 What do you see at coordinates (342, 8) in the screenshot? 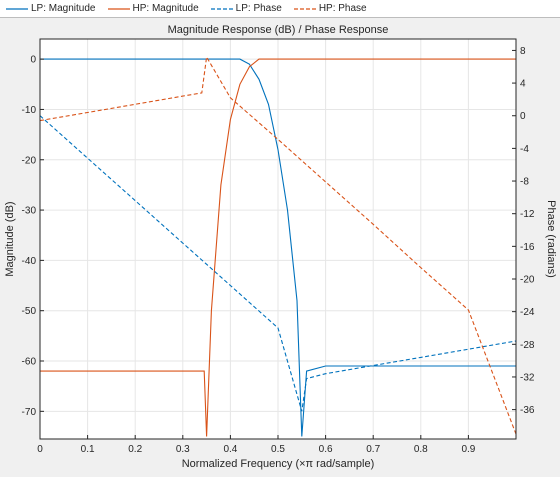
I see `legend-label-hp-phase: HP: Phase` at bounding box center [342, 8].